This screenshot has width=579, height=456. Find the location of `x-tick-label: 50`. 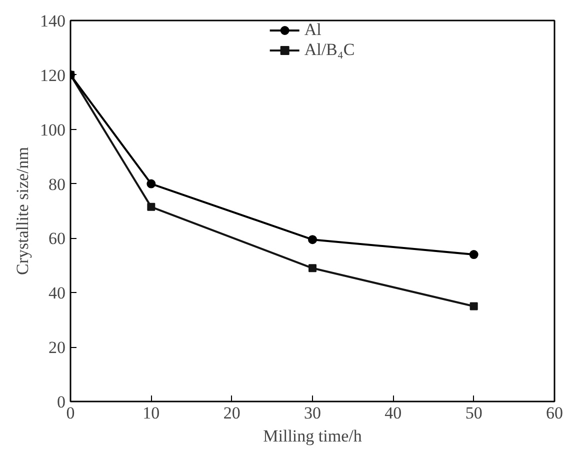

x-tick-label: 50 is located at coordinates (473, 413).